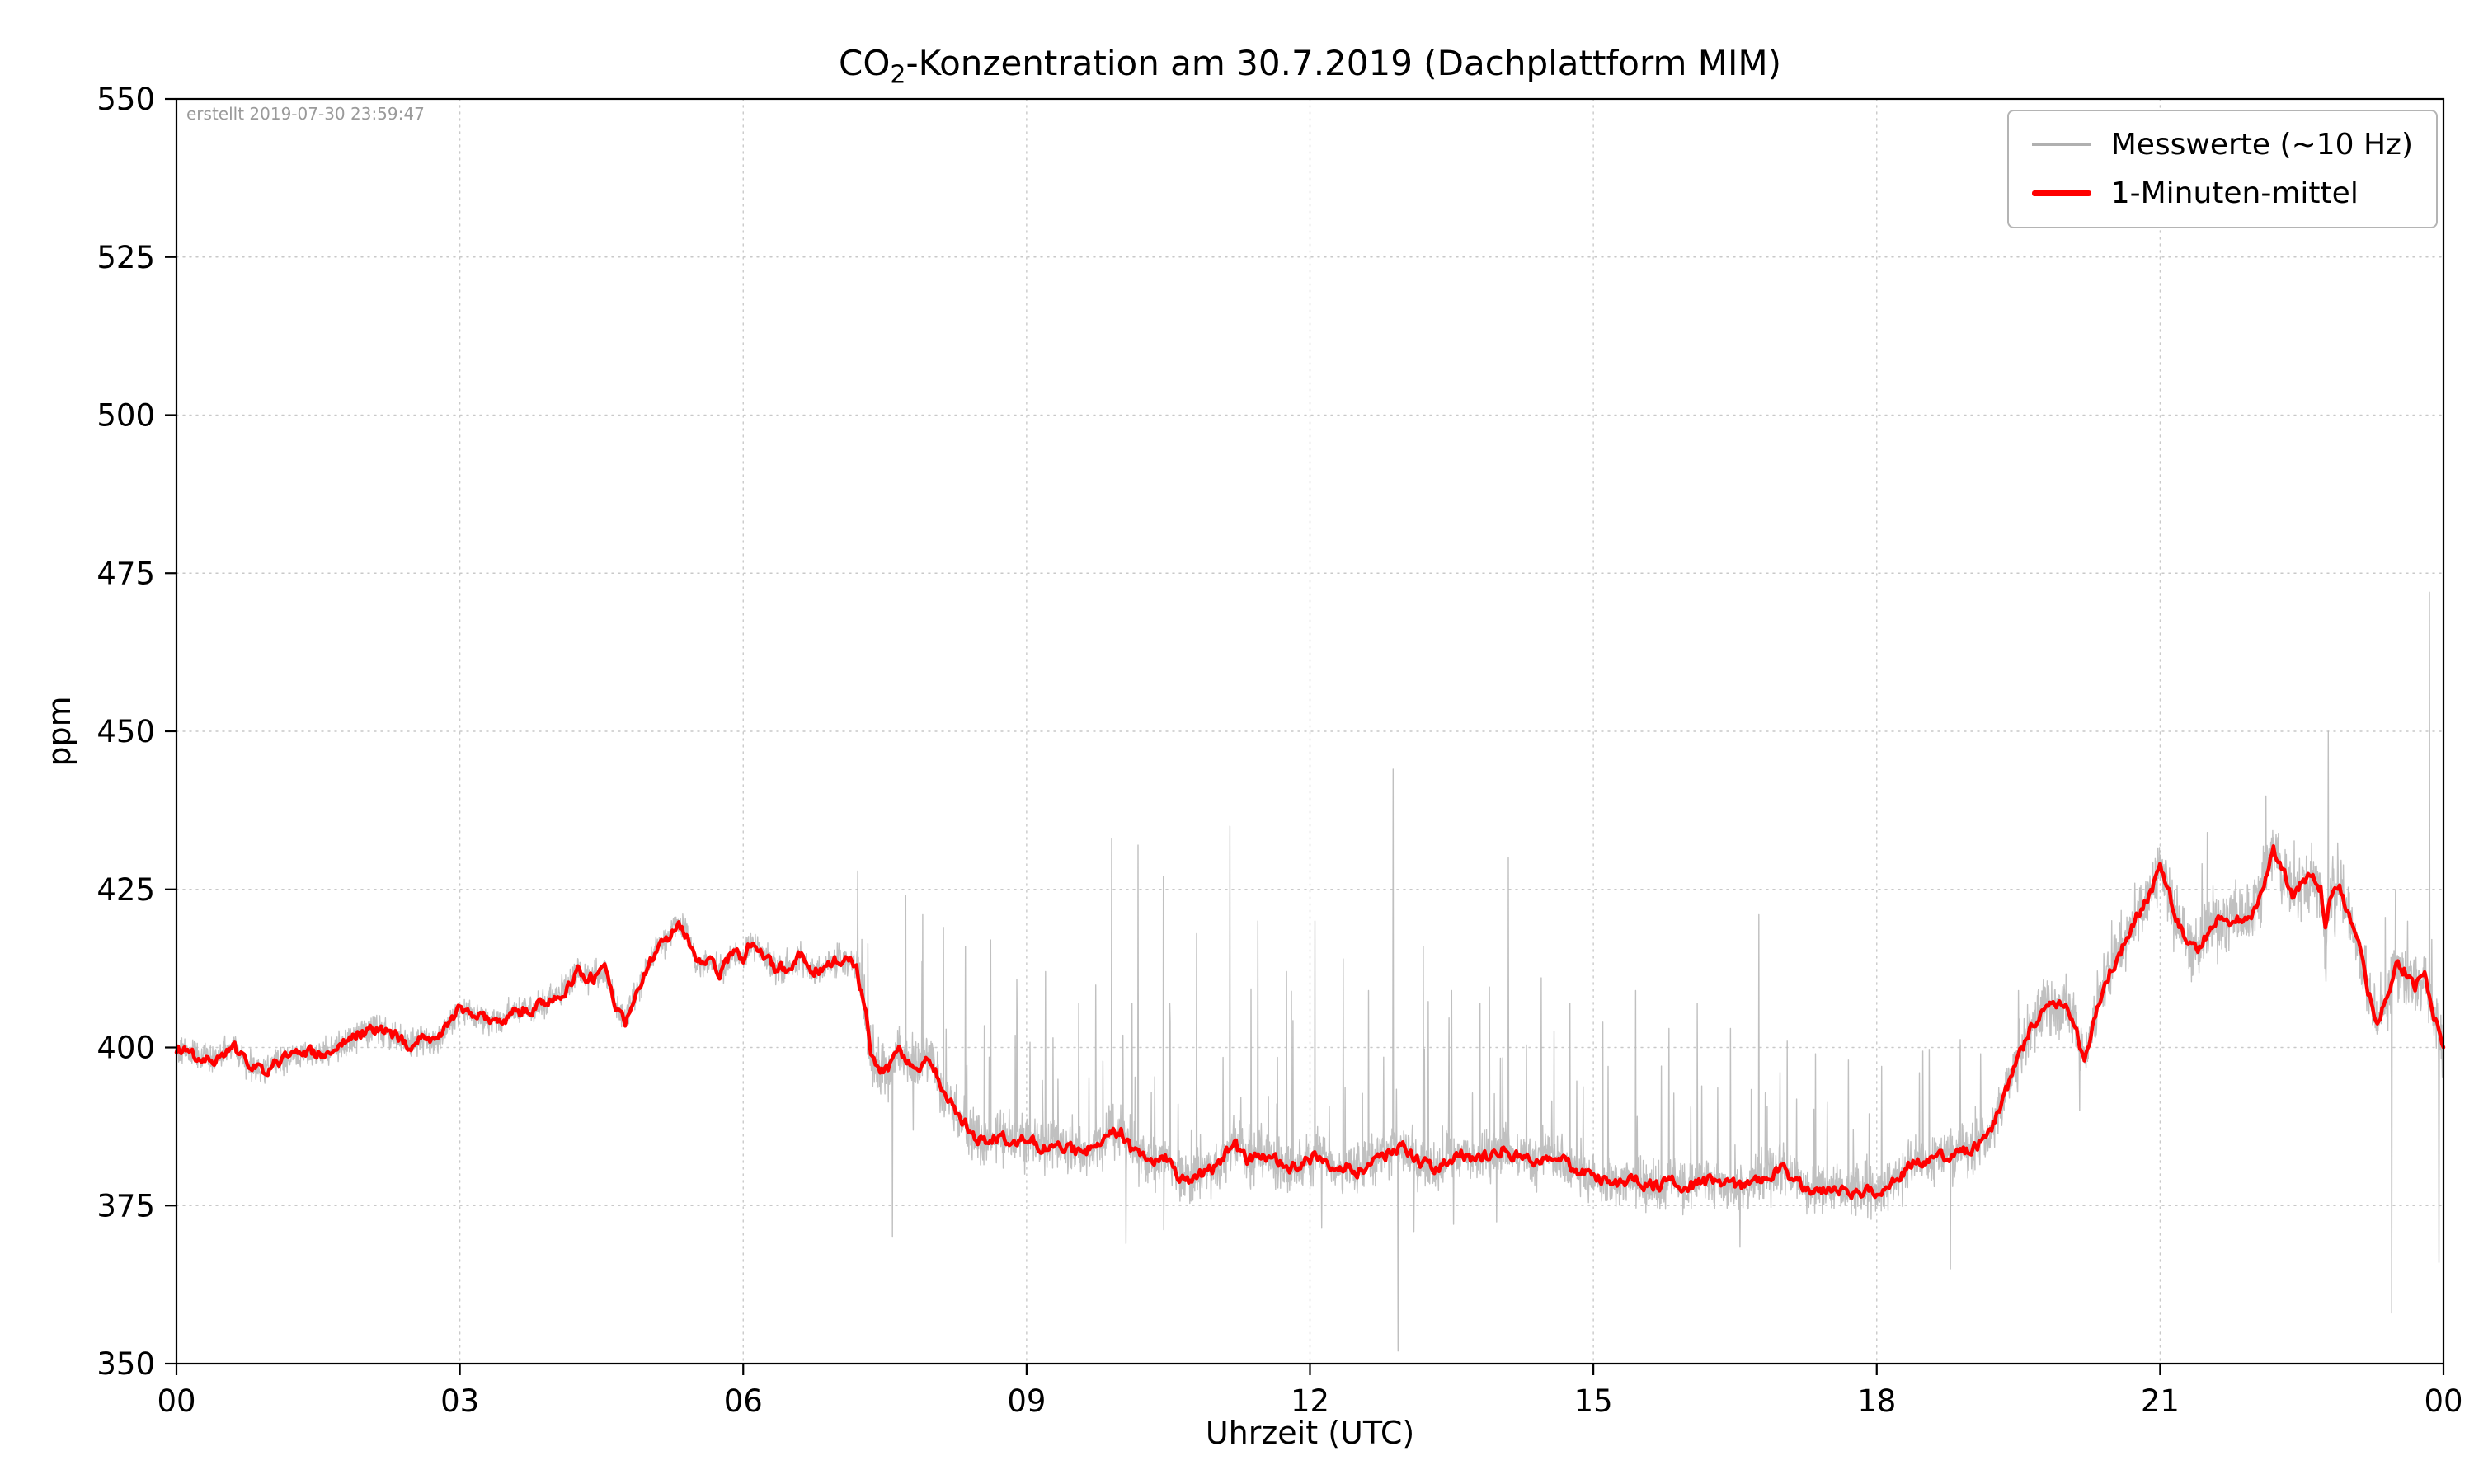 The width and height of the screenshot is (2474, 1484). I want to click on legend-item-raw: Messwerte (~10 Hz), so click(2222, 145).